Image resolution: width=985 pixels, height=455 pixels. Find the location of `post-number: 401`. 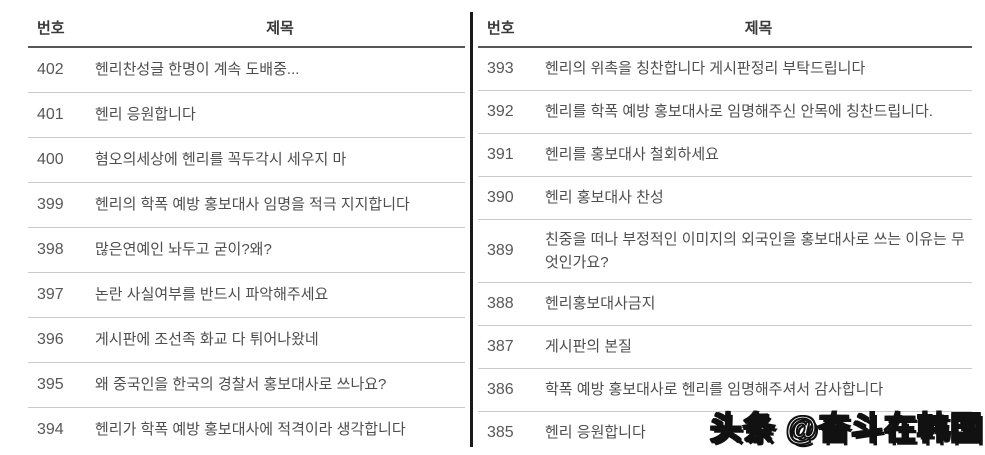

post-number: 401 is located at coordinates (50, 114).